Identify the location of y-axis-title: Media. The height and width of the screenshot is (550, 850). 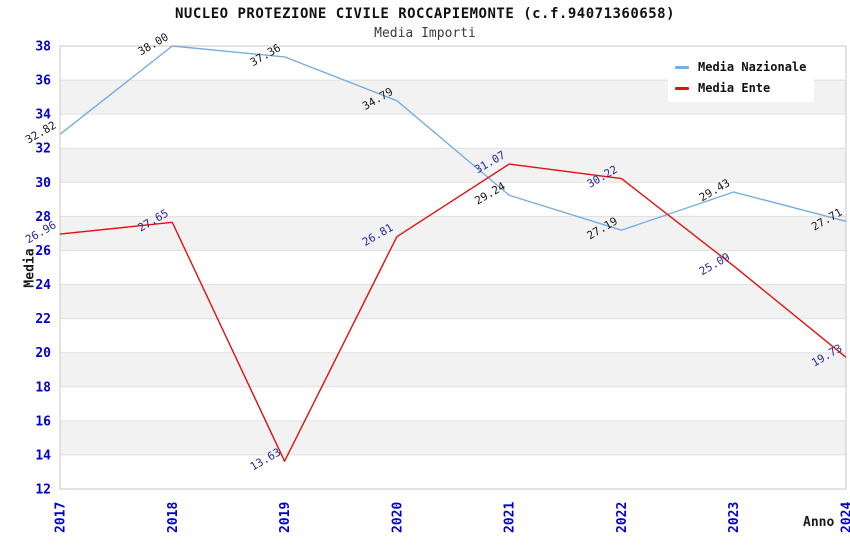
(30, 268).